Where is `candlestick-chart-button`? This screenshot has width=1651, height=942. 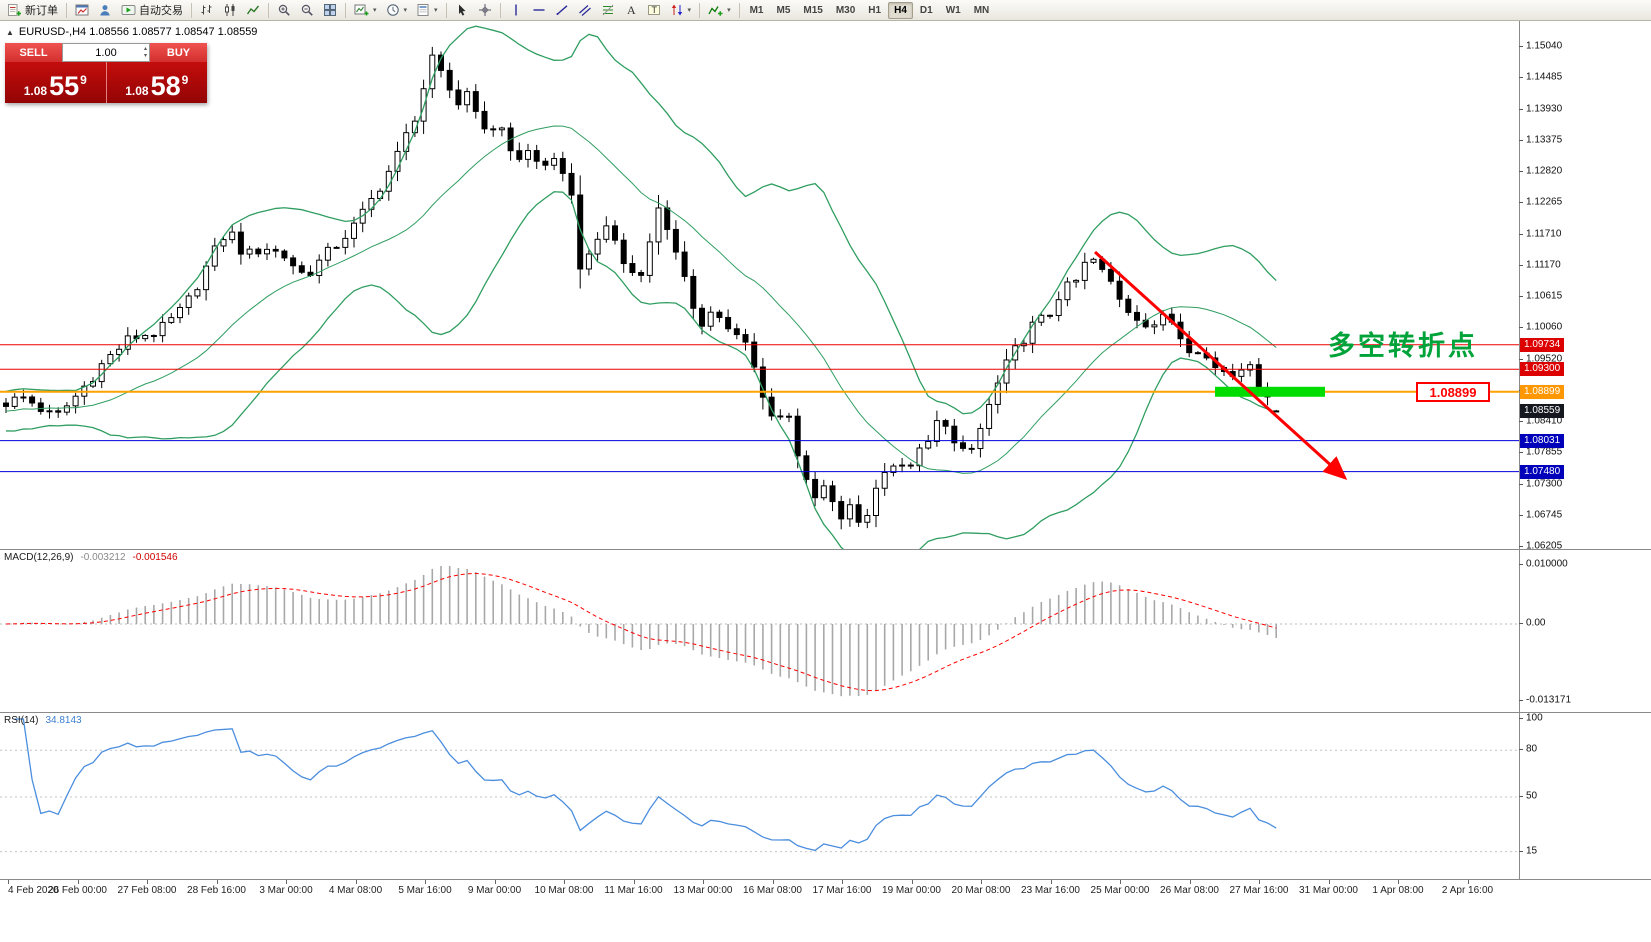
candlestick-chart-button is located at coordinates (230, 10).